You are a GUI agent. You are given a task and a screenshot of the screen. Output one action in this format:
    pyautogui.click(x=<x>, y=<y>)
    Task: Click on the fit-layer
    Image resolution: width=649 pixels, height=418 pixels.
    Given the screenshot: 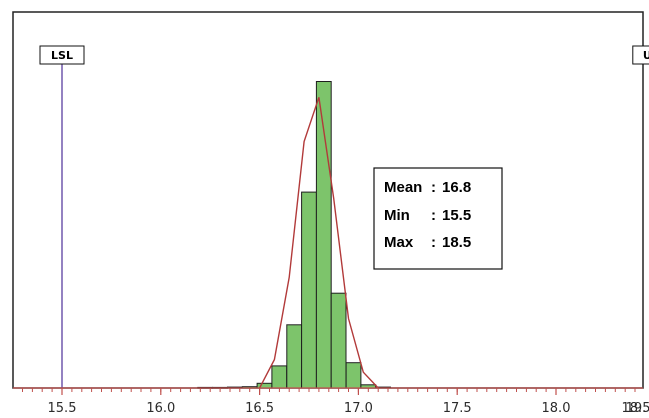 What is the action you would take?
    pyautogui.click(x=318, y=243)
    